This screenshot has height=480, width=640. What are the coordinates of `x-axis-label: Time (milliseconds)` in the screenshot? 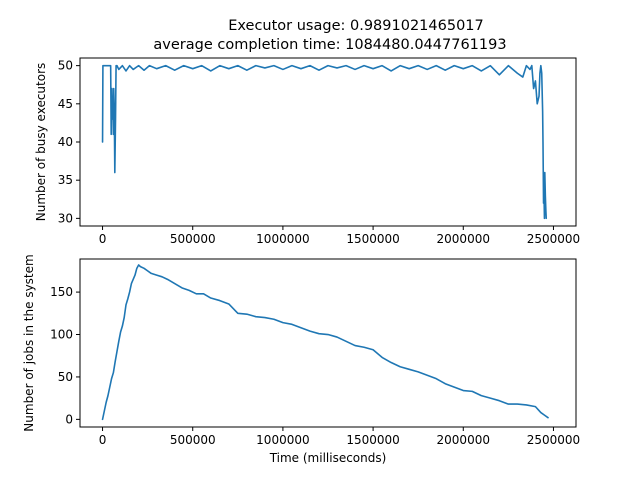 It's located at (328, 458).